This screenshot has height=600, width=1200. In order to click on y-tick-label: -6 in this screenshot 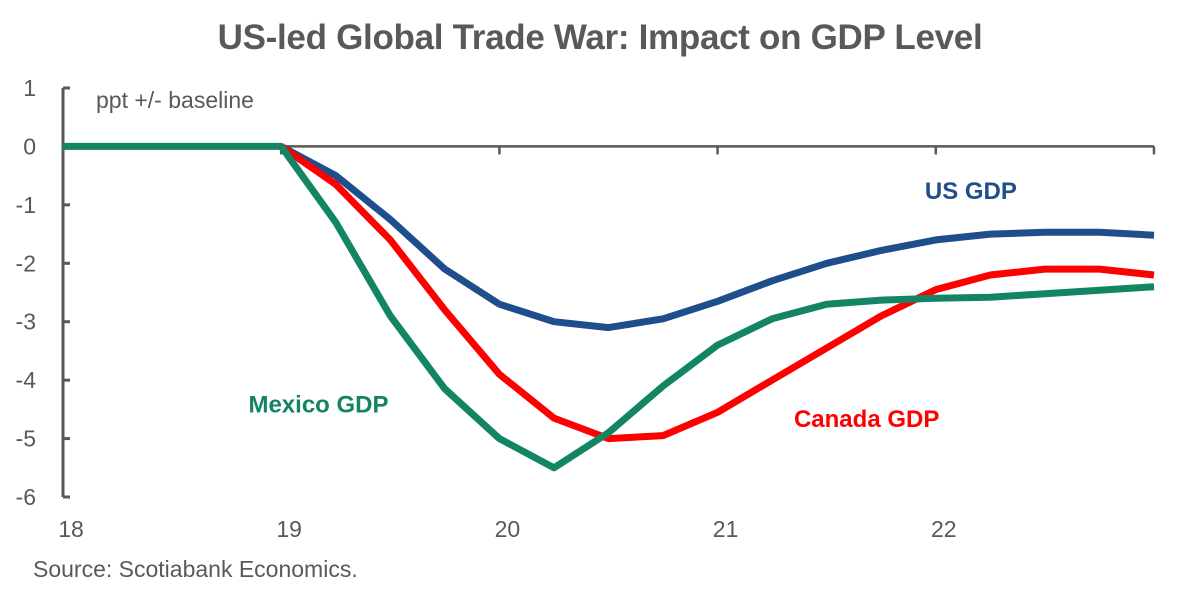, I will do `click(26, 497)`.